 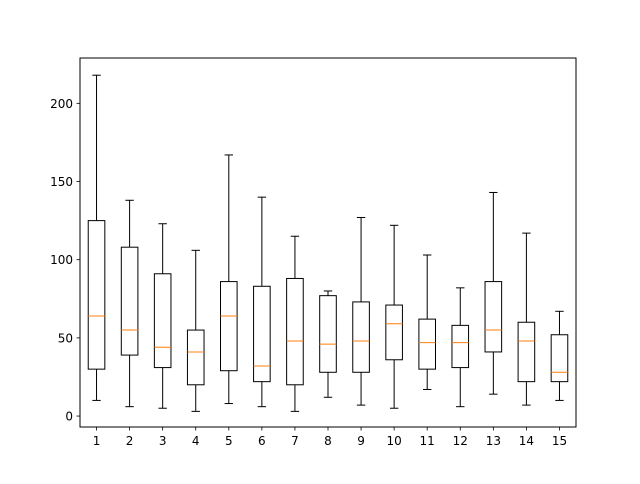 I want to click on x-tick-label: 7, so click(x=295, y=441).